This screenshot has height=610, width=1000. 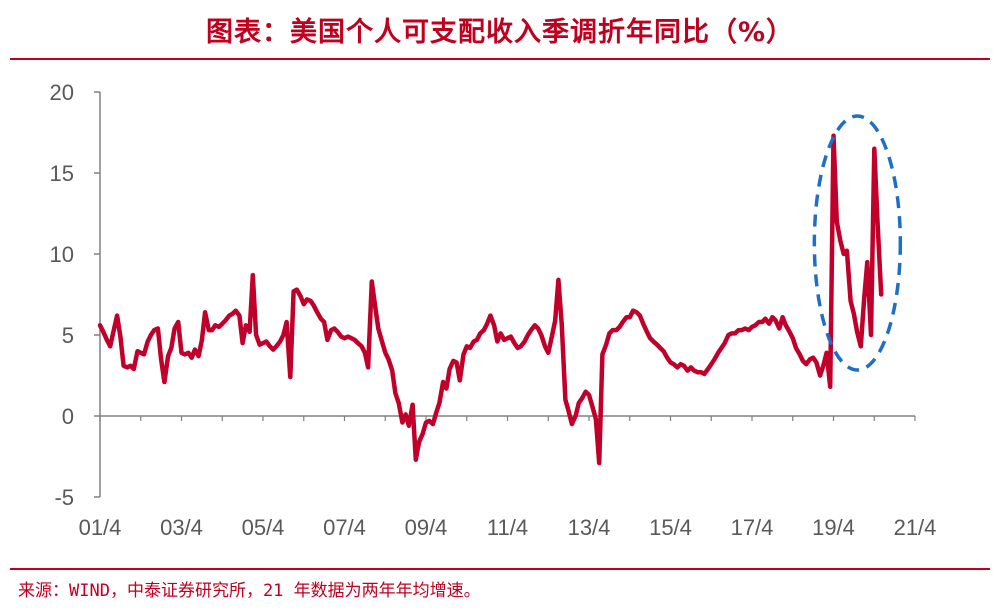 I want to click on x-tick-label: 17/4, so click(x=752, y=527).